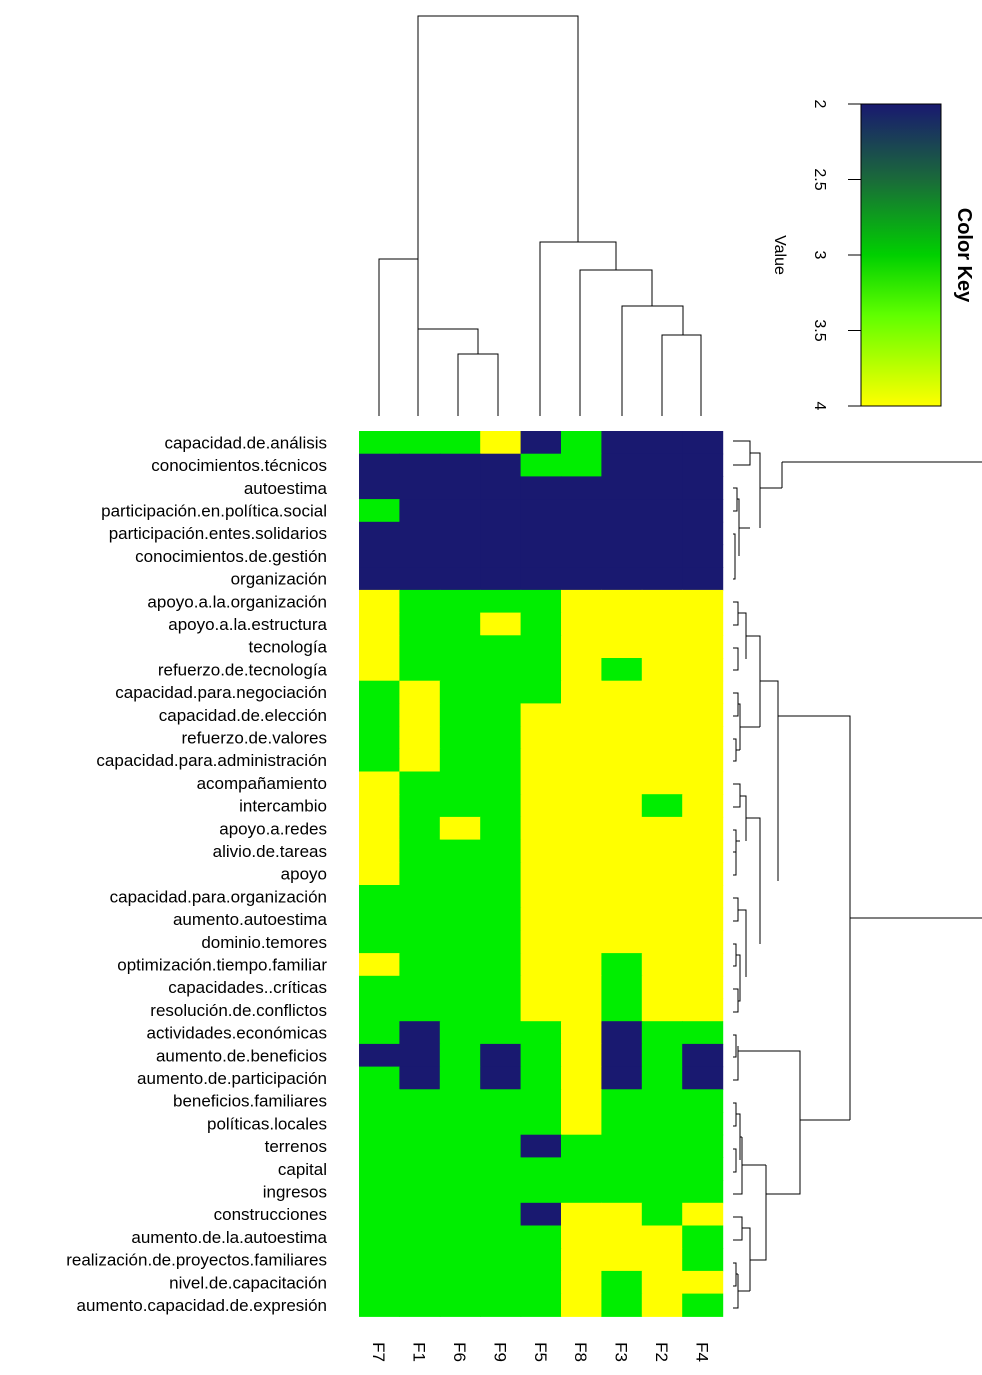  What do you see at coordinates (221, 692) in the screenshot?
I see `row-label: capacidad.para.negociación` at bounding box center [221, 692].